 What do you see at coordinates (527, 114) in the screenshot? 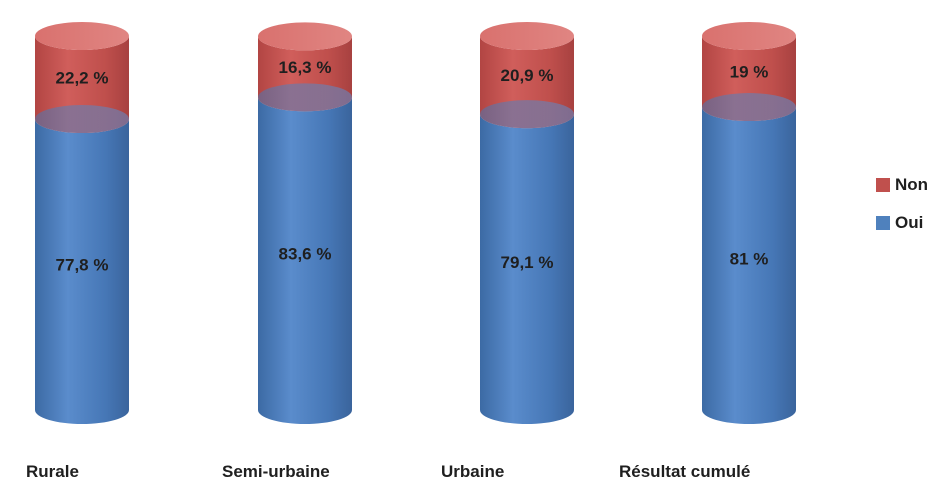
I see `bar-separator-urbaine` at bounding box center [527, 114].